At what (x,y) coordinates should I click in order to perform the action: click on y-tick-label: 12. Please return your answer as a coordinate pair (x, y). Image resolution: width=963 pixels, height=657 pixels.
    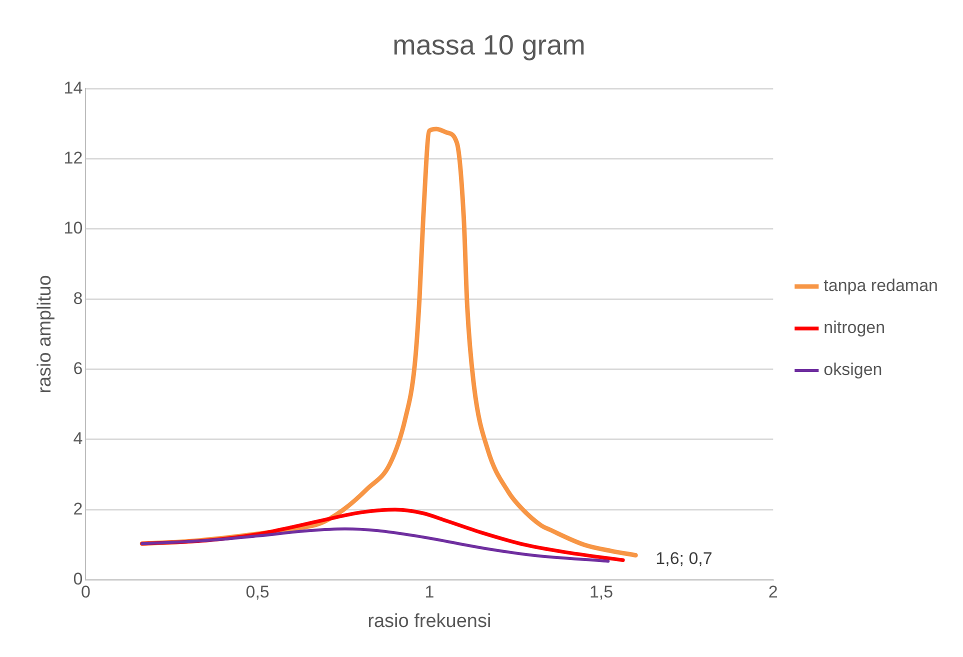
    Looking at the image, I should click on (73, 158).